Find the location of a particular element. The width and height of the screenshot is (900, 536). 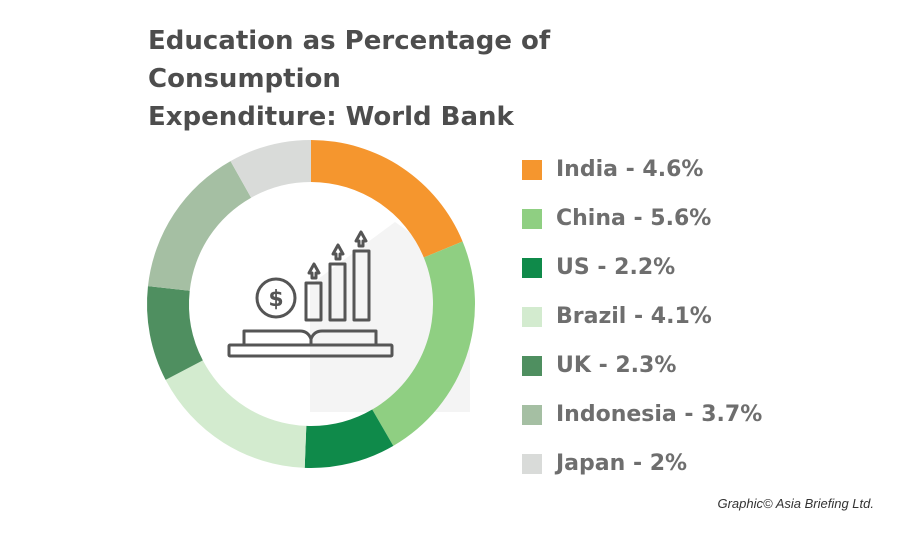

legend-item-india: India - 4.6% is located at coordinates (642, 169).